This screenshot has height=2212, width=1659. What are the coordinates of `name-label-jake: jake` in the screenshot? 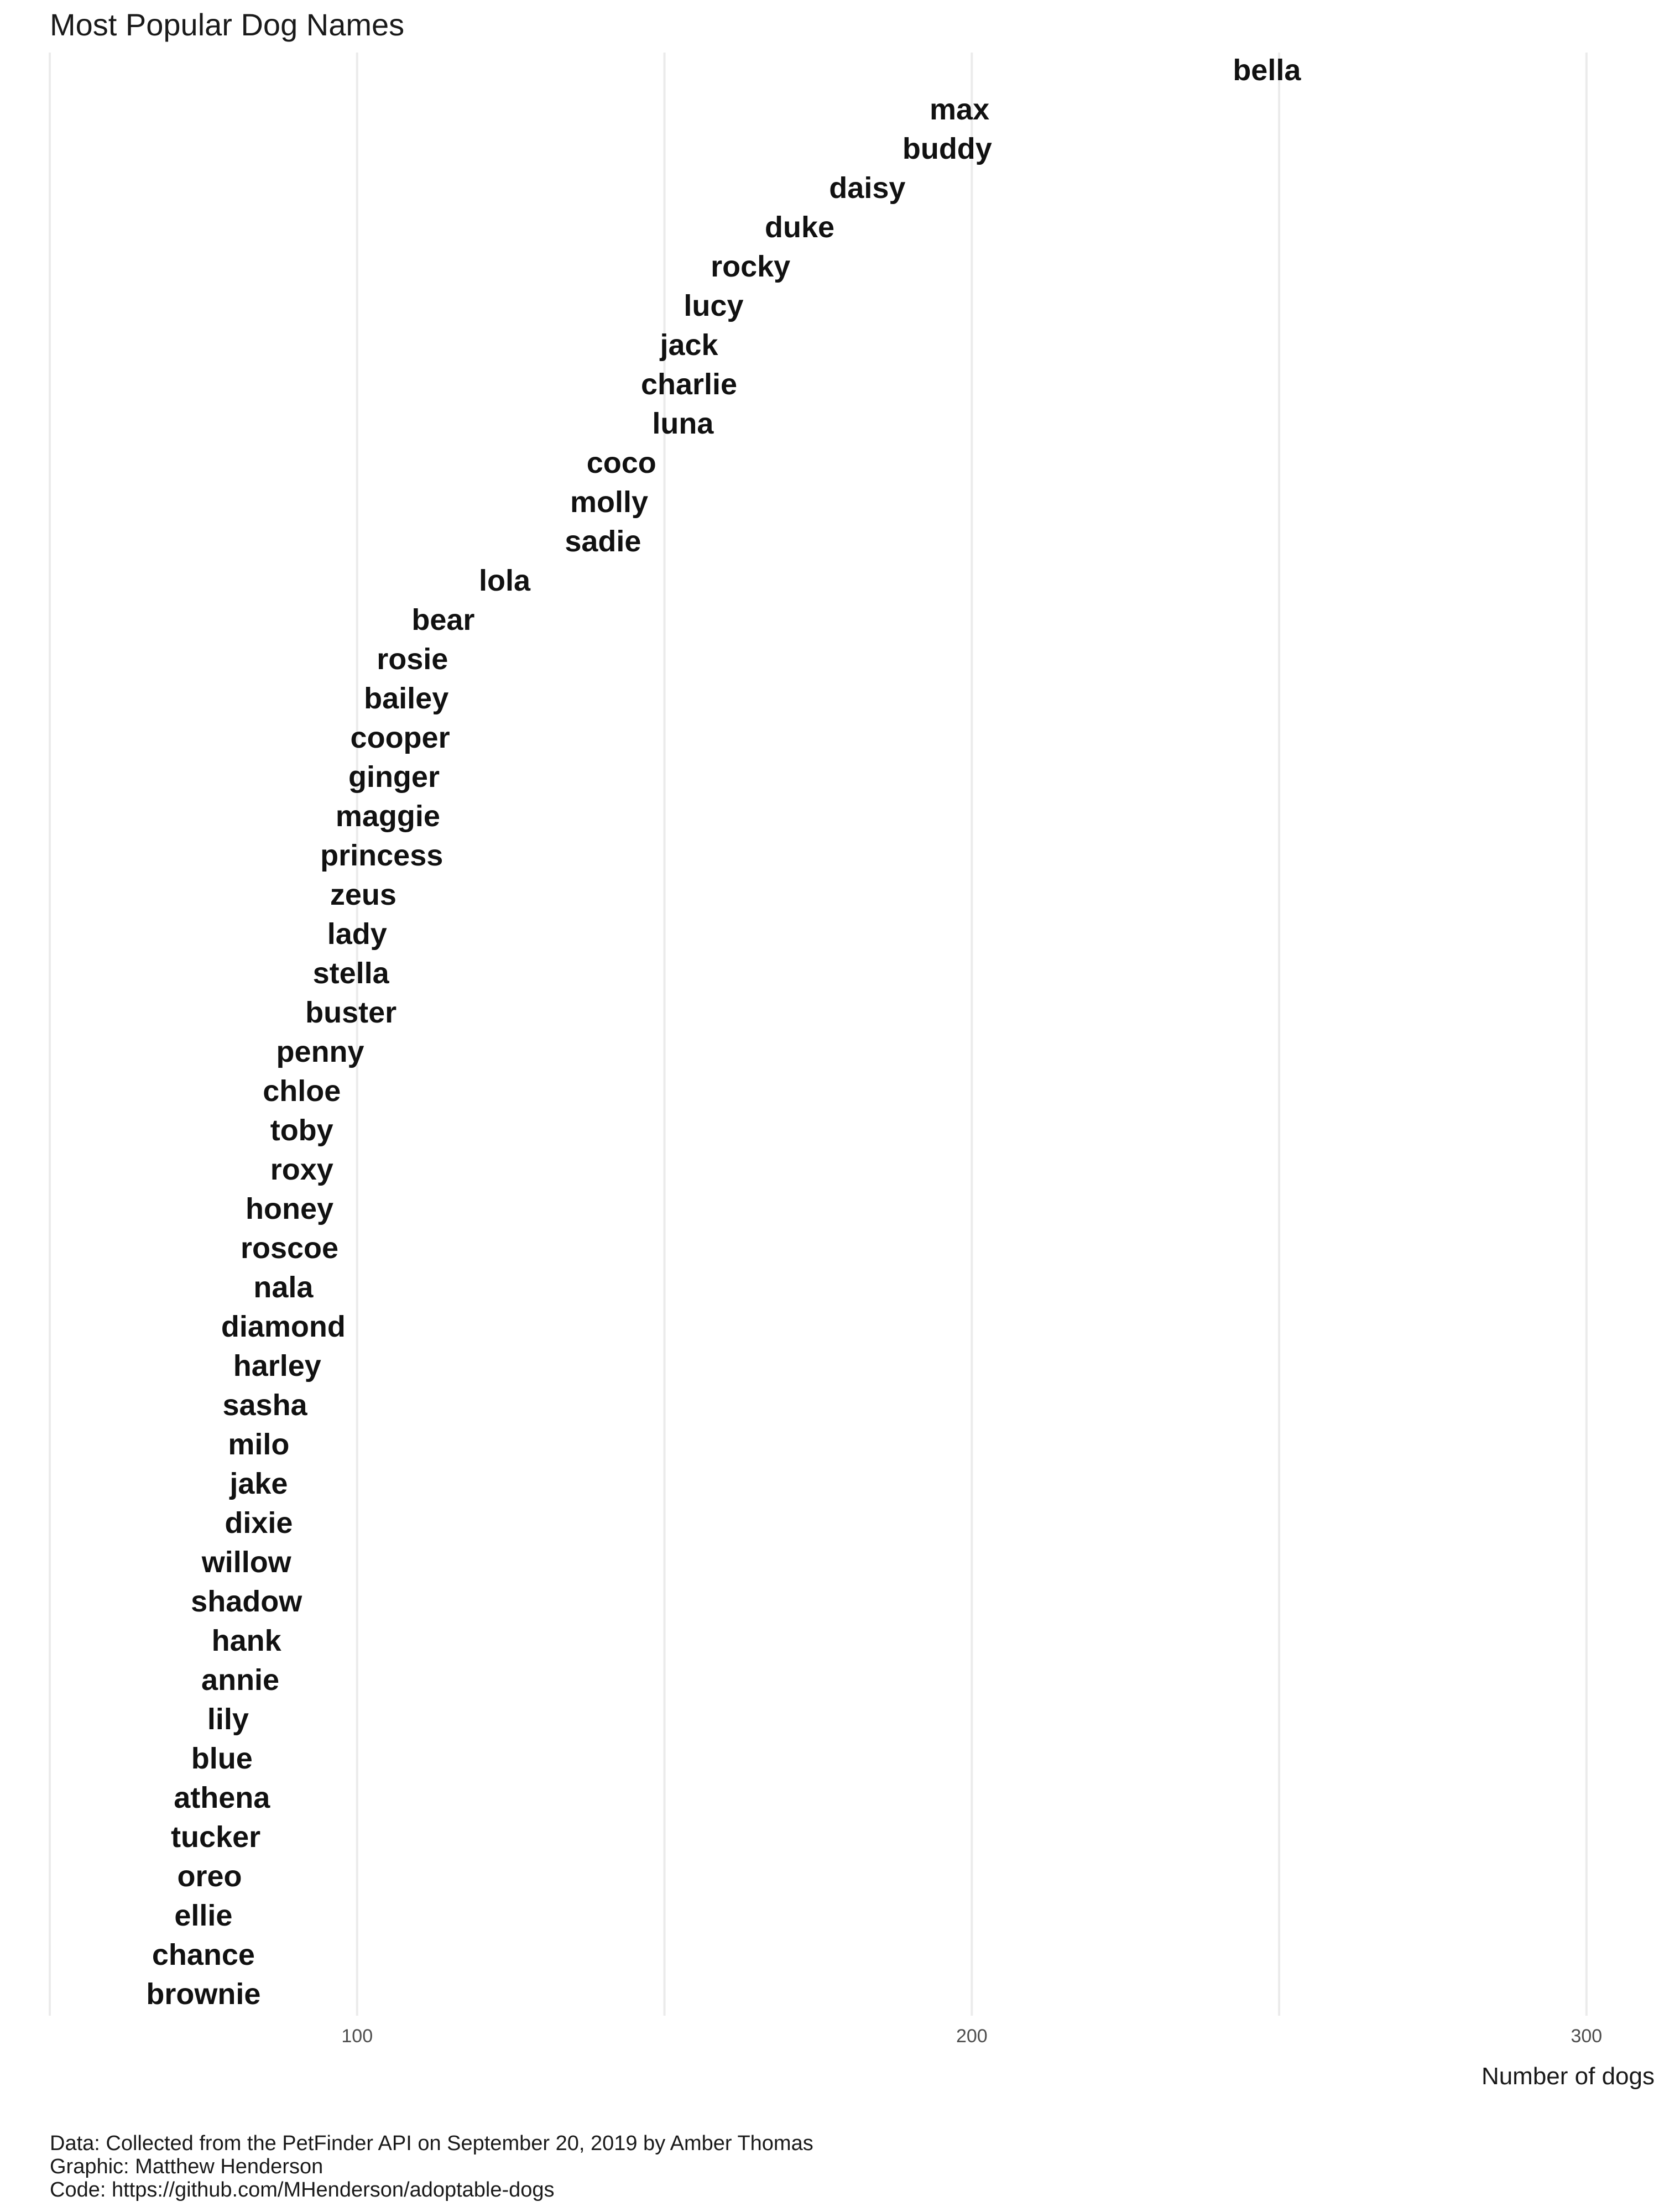 It's located at (259, 1484).